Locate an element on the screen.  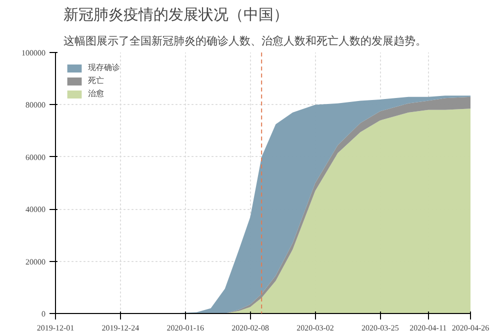
x-tick-label: 2020-03-02 is located at coordinates (315, 328).